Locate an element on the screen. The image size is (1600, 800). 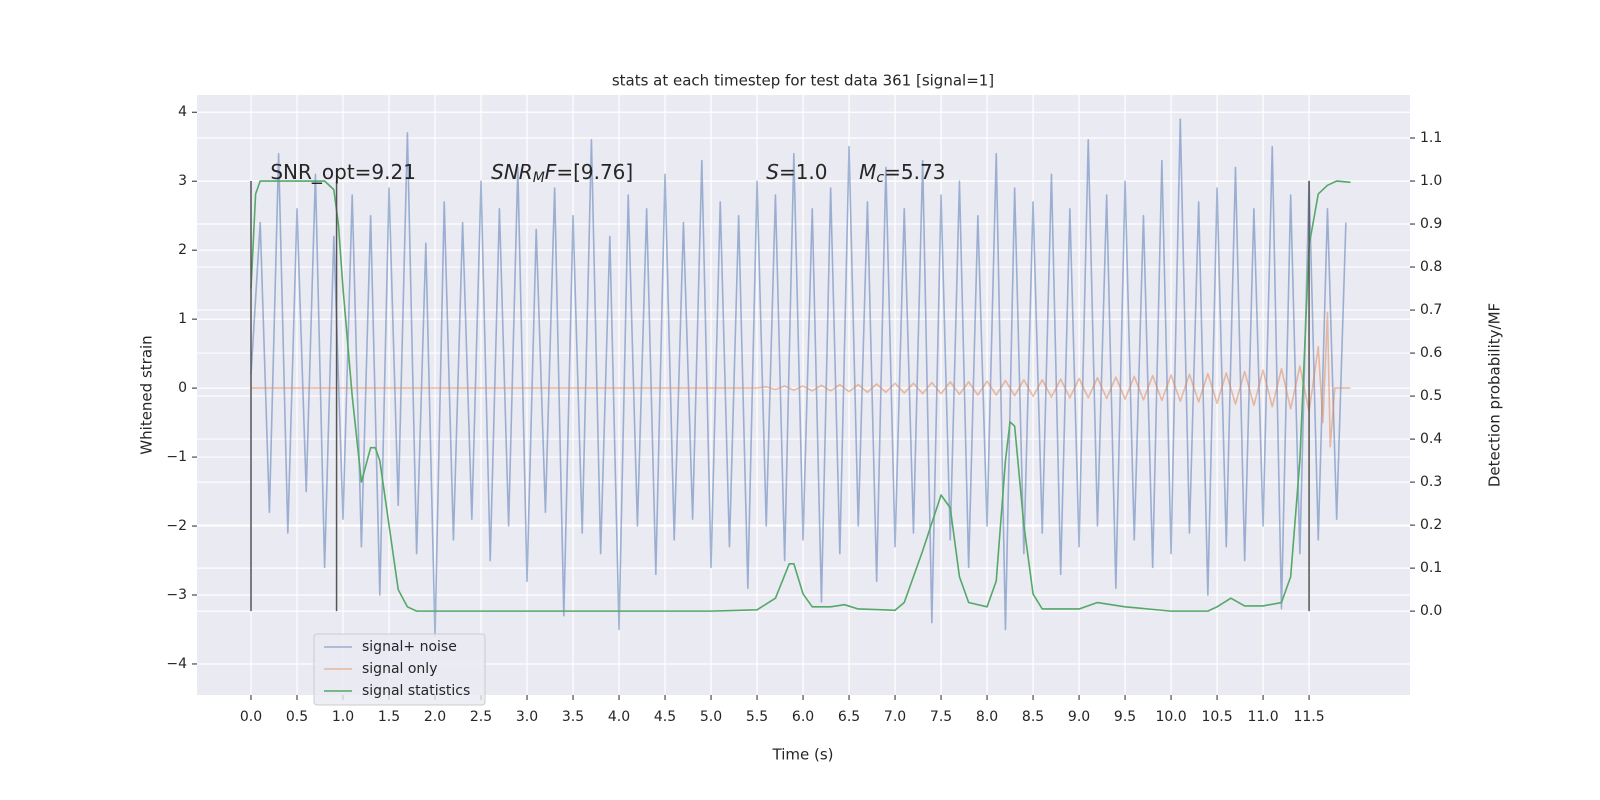
y-axis-label: Whitened strain is located at coordinates (147, 394).